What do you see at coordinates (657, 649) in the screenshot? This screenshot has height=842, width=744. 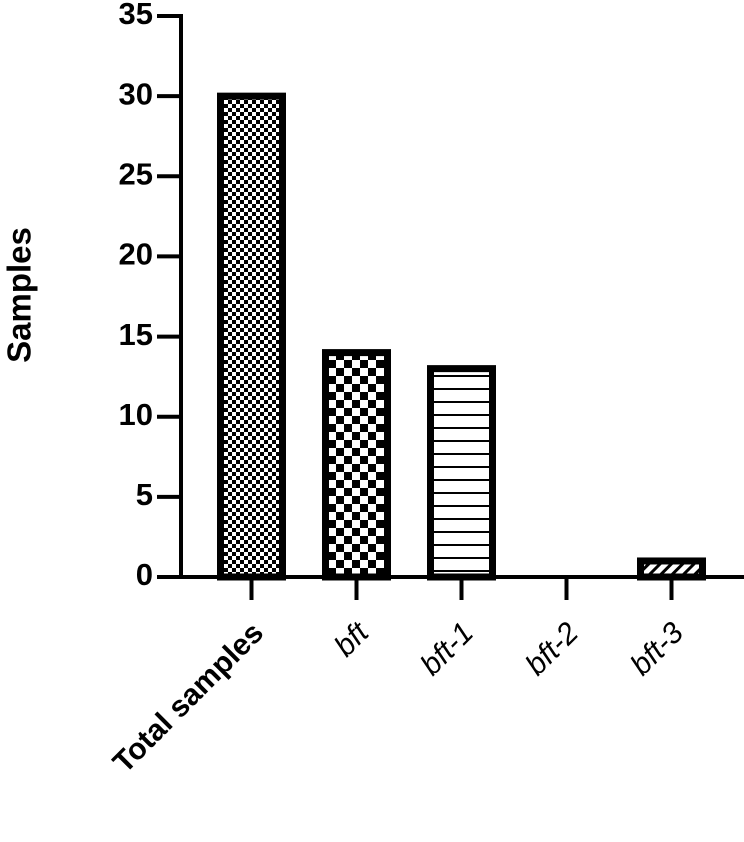 I see `x-tick-label: bft-3` at bounding box center [657, 649].